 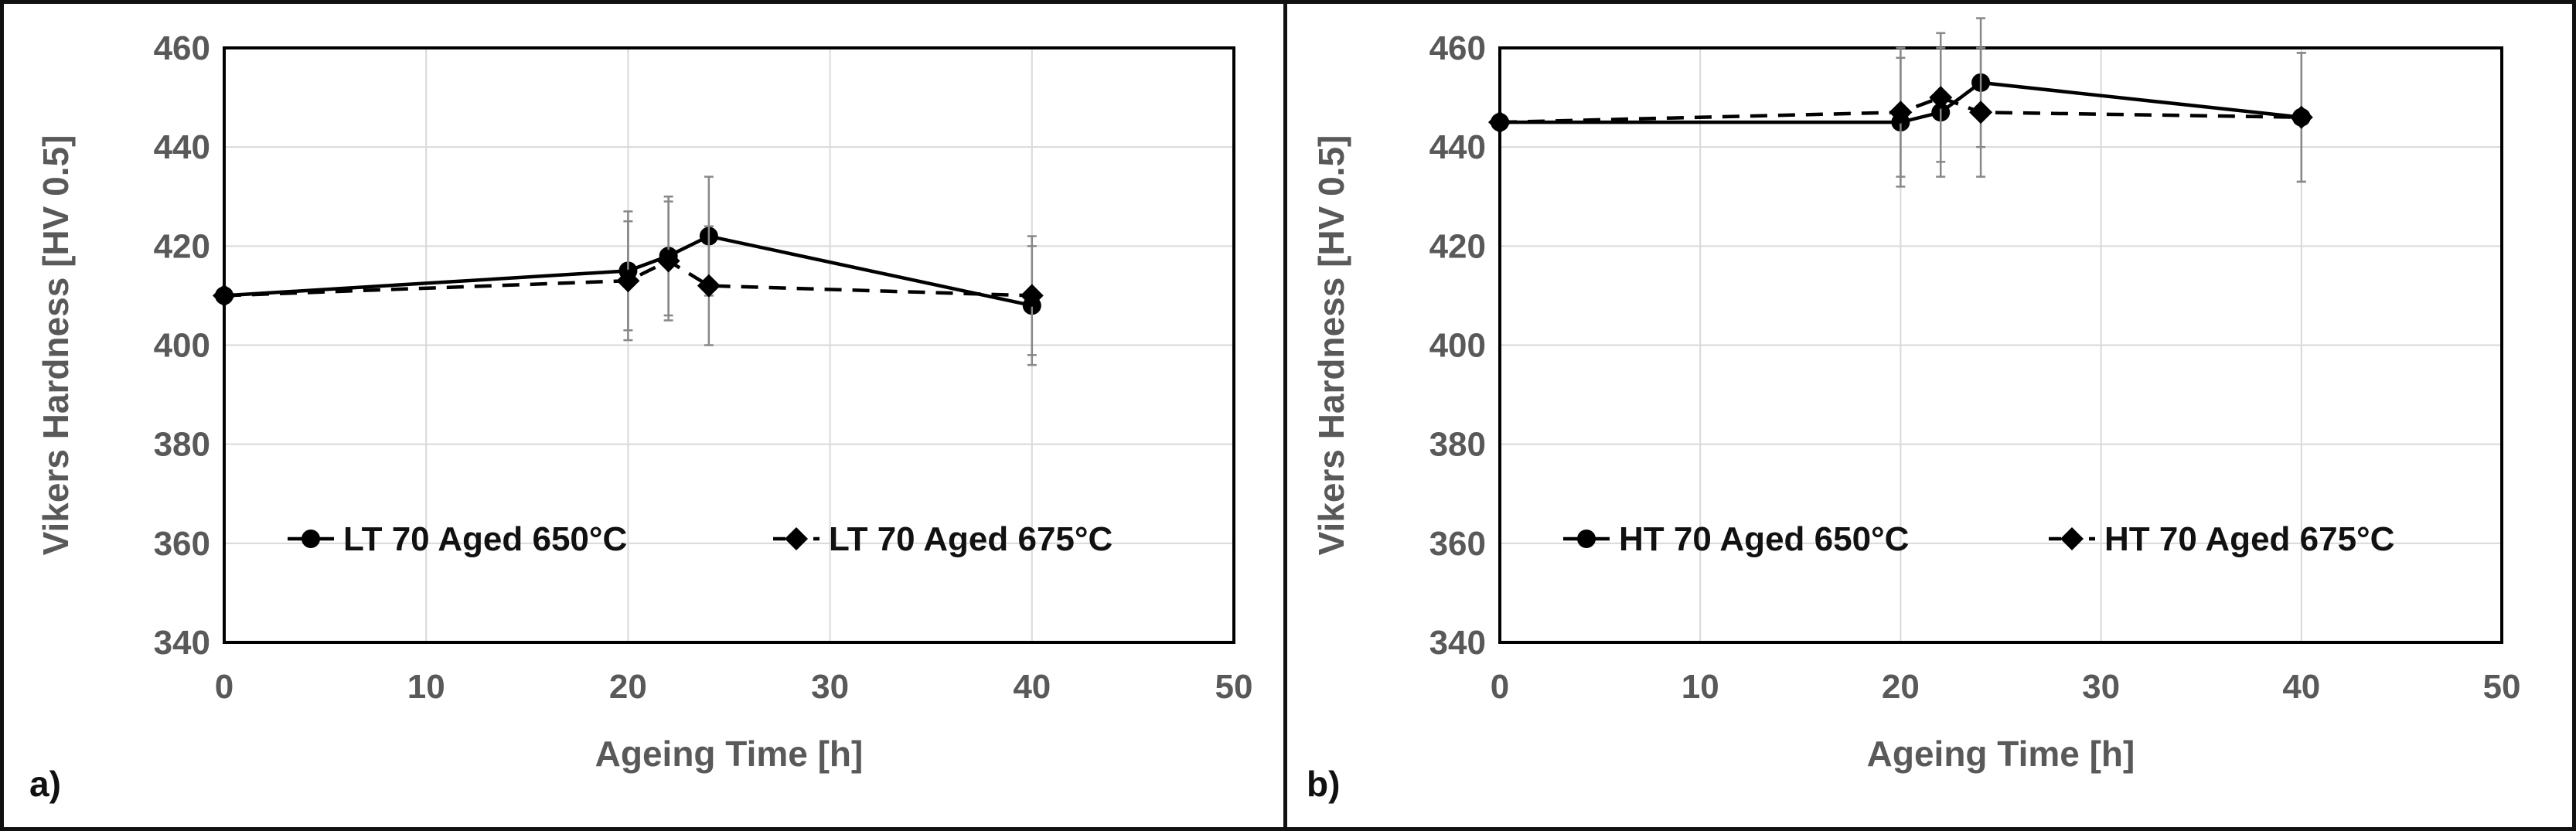 What do you see at coordinates (971, 539) in the screenshot?
I see `legend-label: LT 70 Aged 675°C` at bounding box center [971, 539].